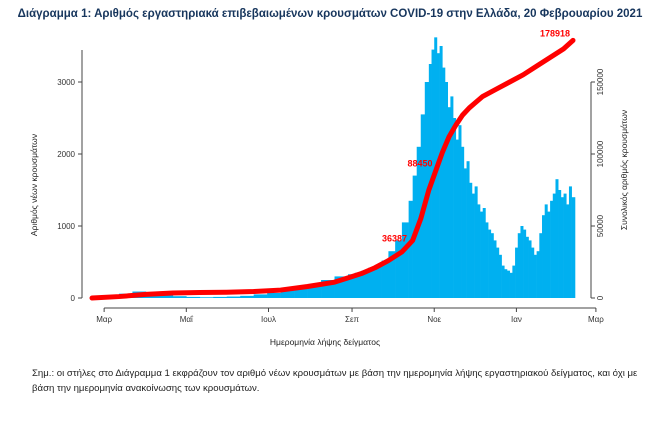 This screenshot has width=660, height=434. Describe the element at coordinates (600, 297) in the screenshot. I see `y-tick-label-right: 0` at that location.